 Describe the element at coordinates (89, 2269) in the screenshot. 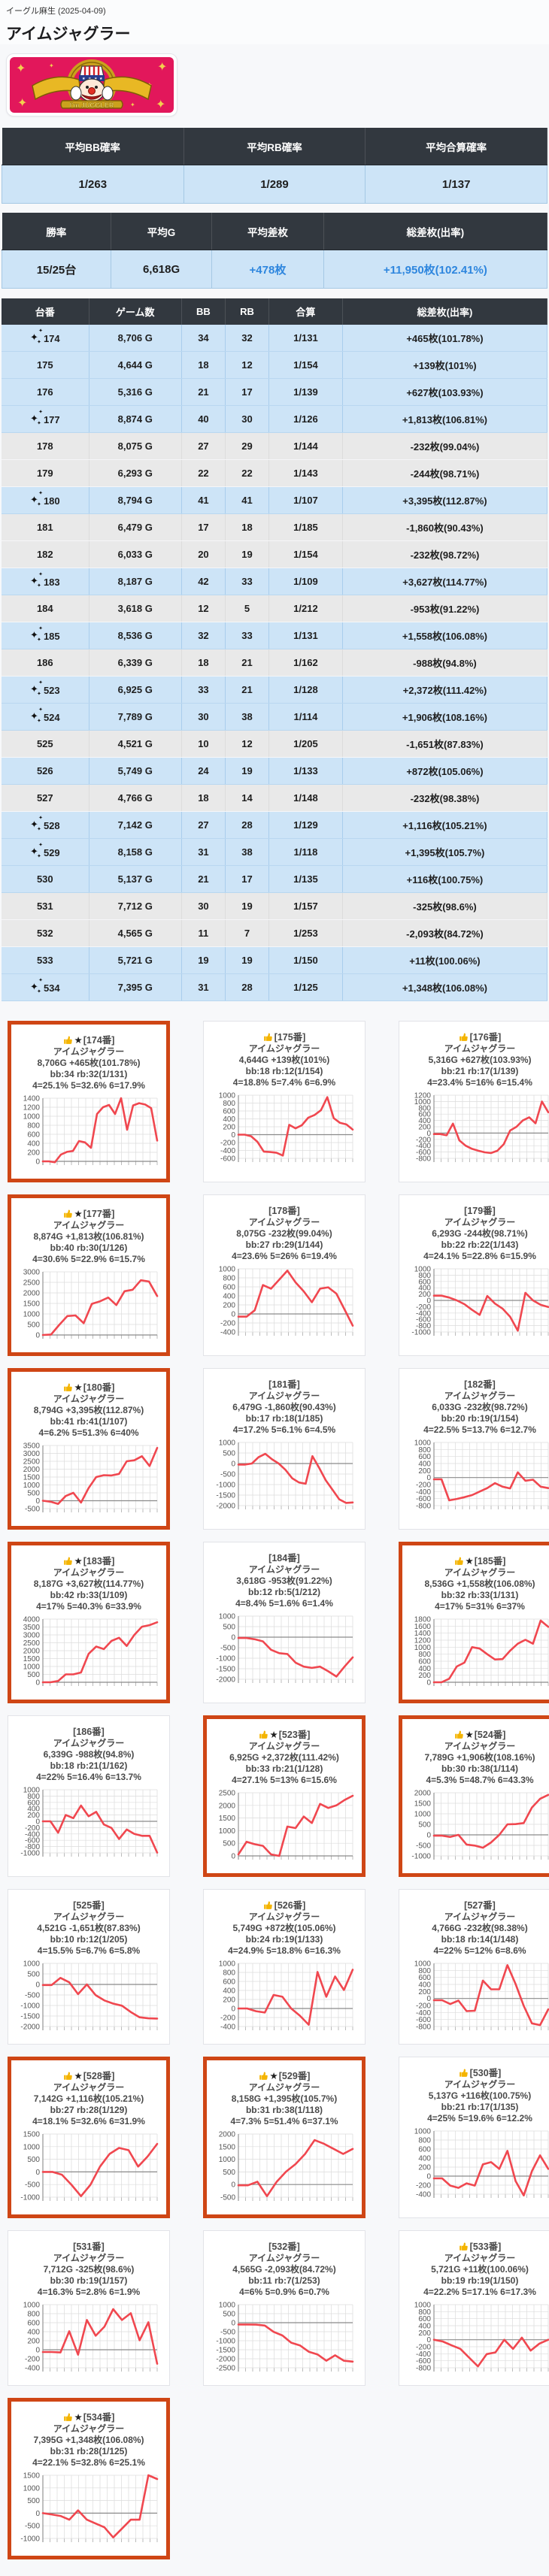

I see `chart-games-diff: 7,712G -325枚(98.6%)` at that location.